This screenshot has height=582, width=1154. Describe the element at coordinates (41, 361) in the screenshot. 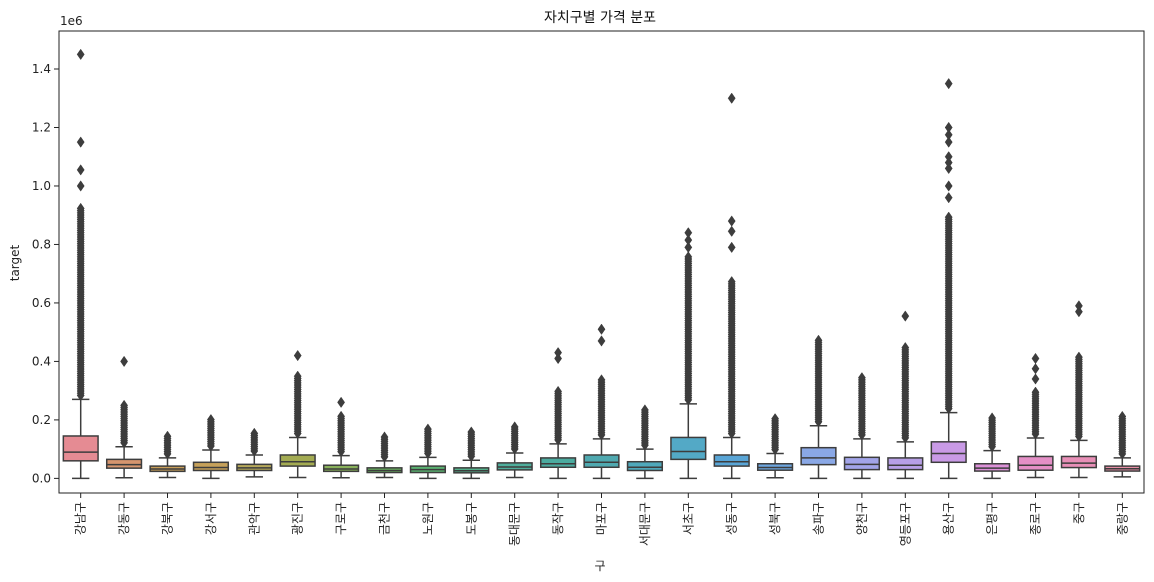

I see `y-tick-label: 0.4` at that location.